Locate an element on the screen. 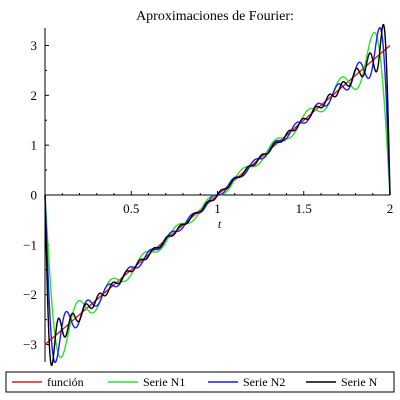 The height and width of the screenshot is (400, 400). legend-label: función is located at coordinates (65, 382).